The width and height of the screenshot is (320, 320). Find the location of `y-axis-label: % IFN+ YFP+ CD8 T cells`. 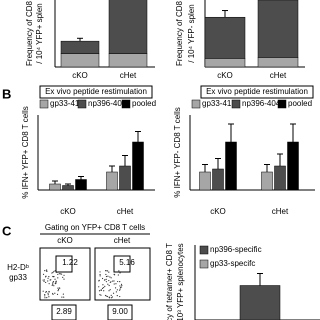

y-axis-label: % IFN+ YFP+ CD8 T cells is located at coordinates (25, 152).